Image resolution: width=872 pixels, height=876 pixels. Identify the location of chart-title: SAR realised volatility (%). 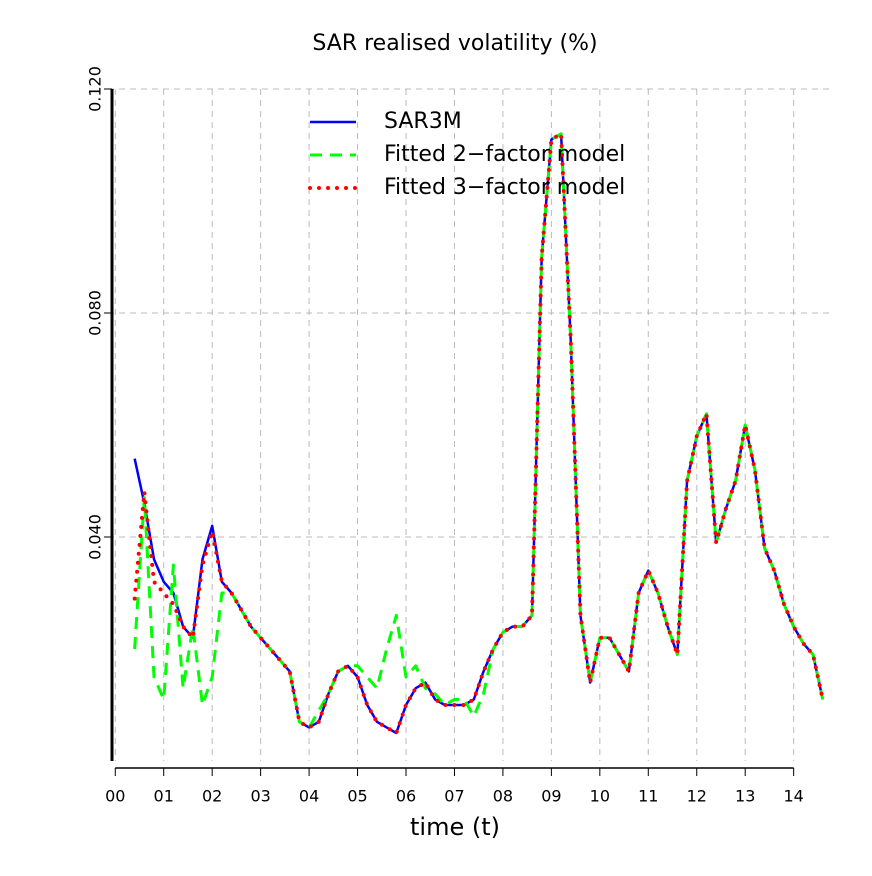
(454, 43).